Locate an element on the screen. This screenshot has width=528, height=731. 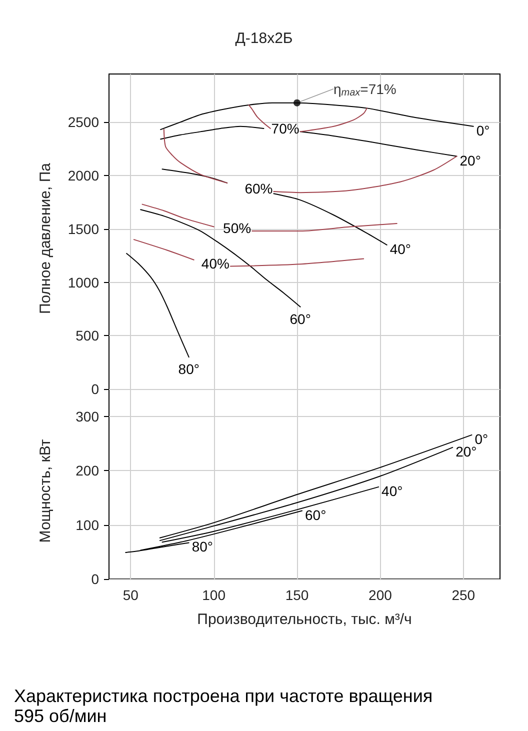
y-tick-label: 1000 is located at coordinates (84, 282).